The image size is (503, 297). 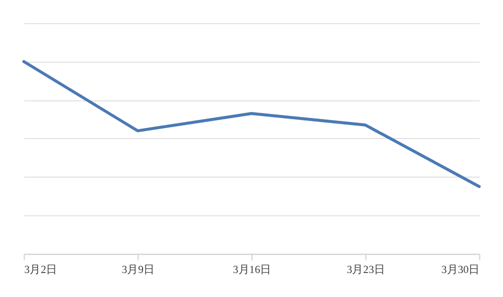 I want to click on x-tick-label: 3月16日, so click(x=252, y=270).